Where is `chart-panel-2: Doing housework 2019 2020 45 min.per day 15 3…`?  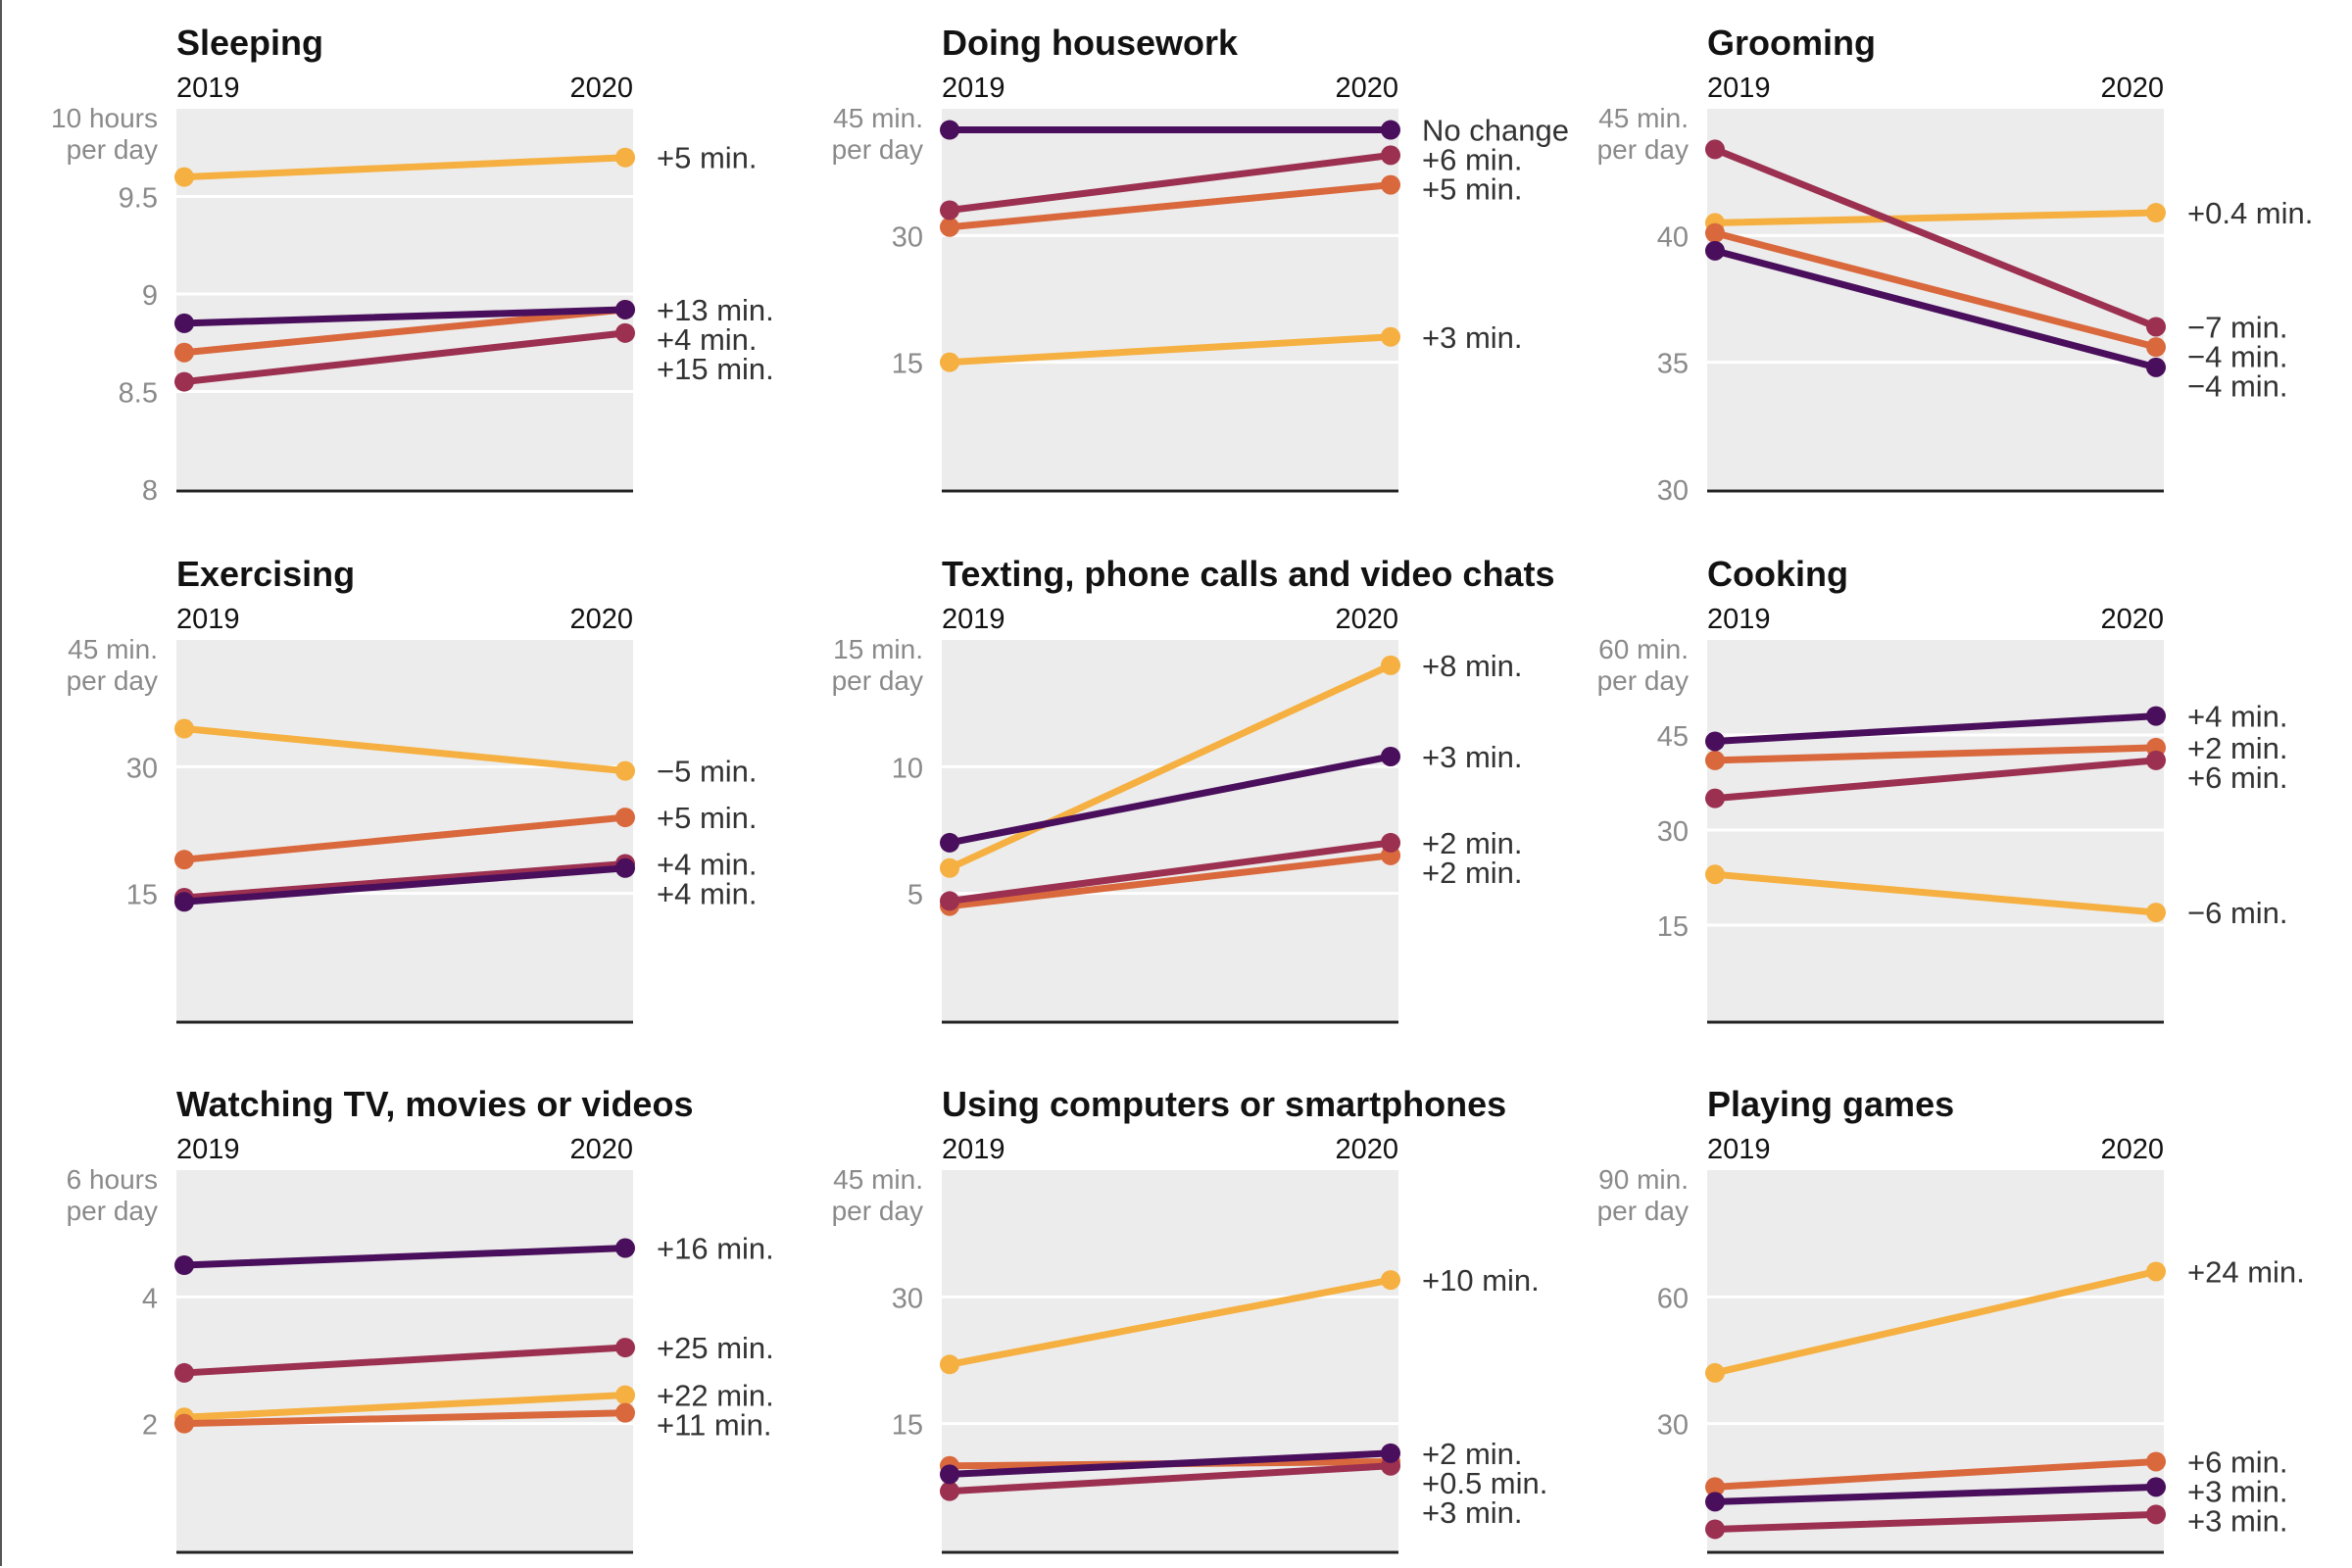 chart-panel-2: Doing housework 2019 2020 45 min.per day 15 3… is located at coordinates (1200, 258).